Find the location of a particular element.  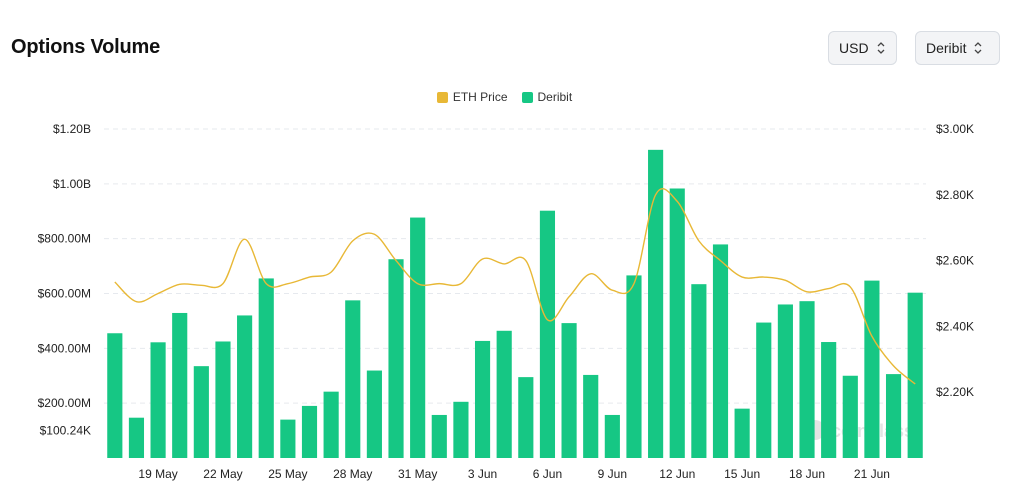

legend-swatch-eth-price is located at coordinates (442, 97).